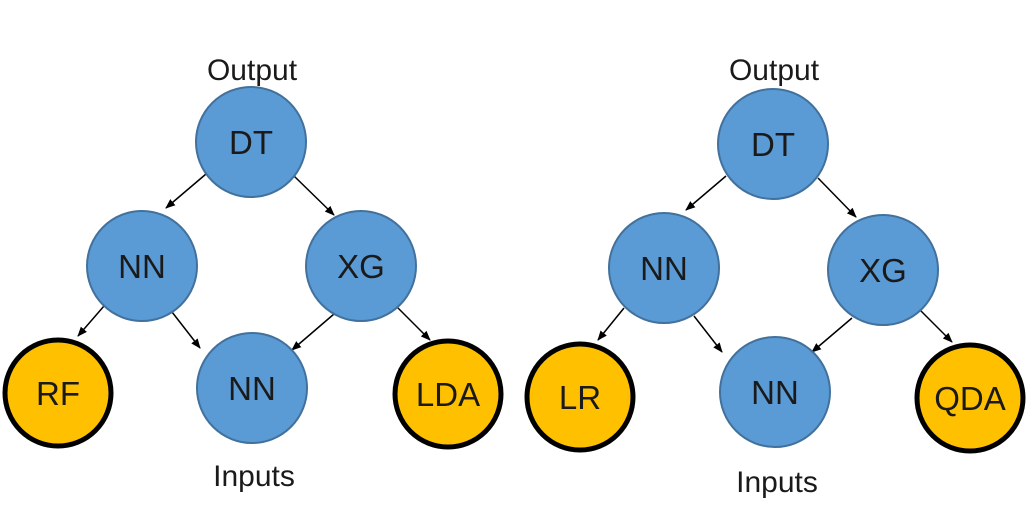 This screenshot has height=515, width=1034. I want to click on edge-xg-qda, so click(936, 326).